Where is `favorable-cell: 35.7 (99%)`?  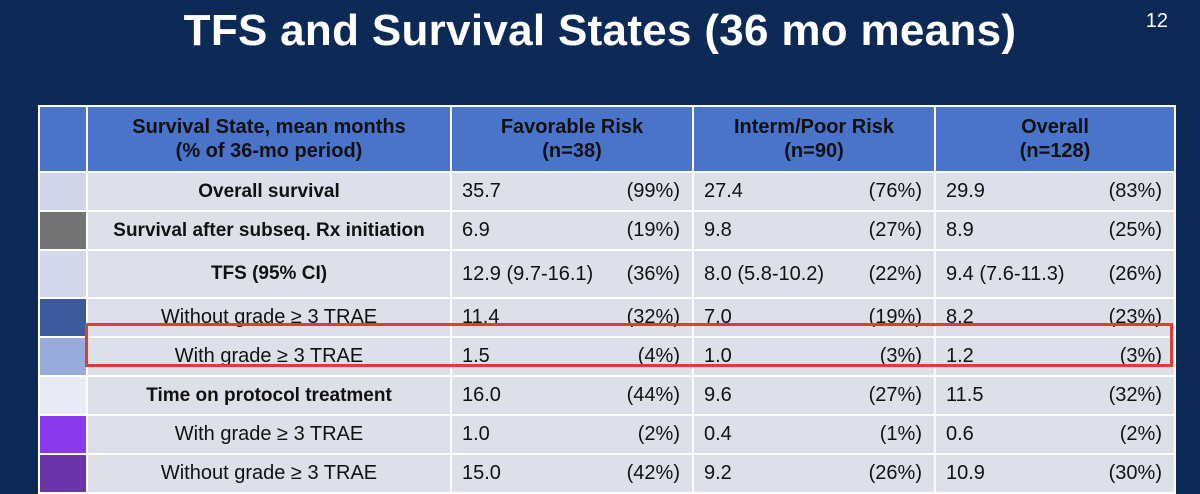 favorable-cell: 35.7 (99%) is located at coordinates (572, 191).